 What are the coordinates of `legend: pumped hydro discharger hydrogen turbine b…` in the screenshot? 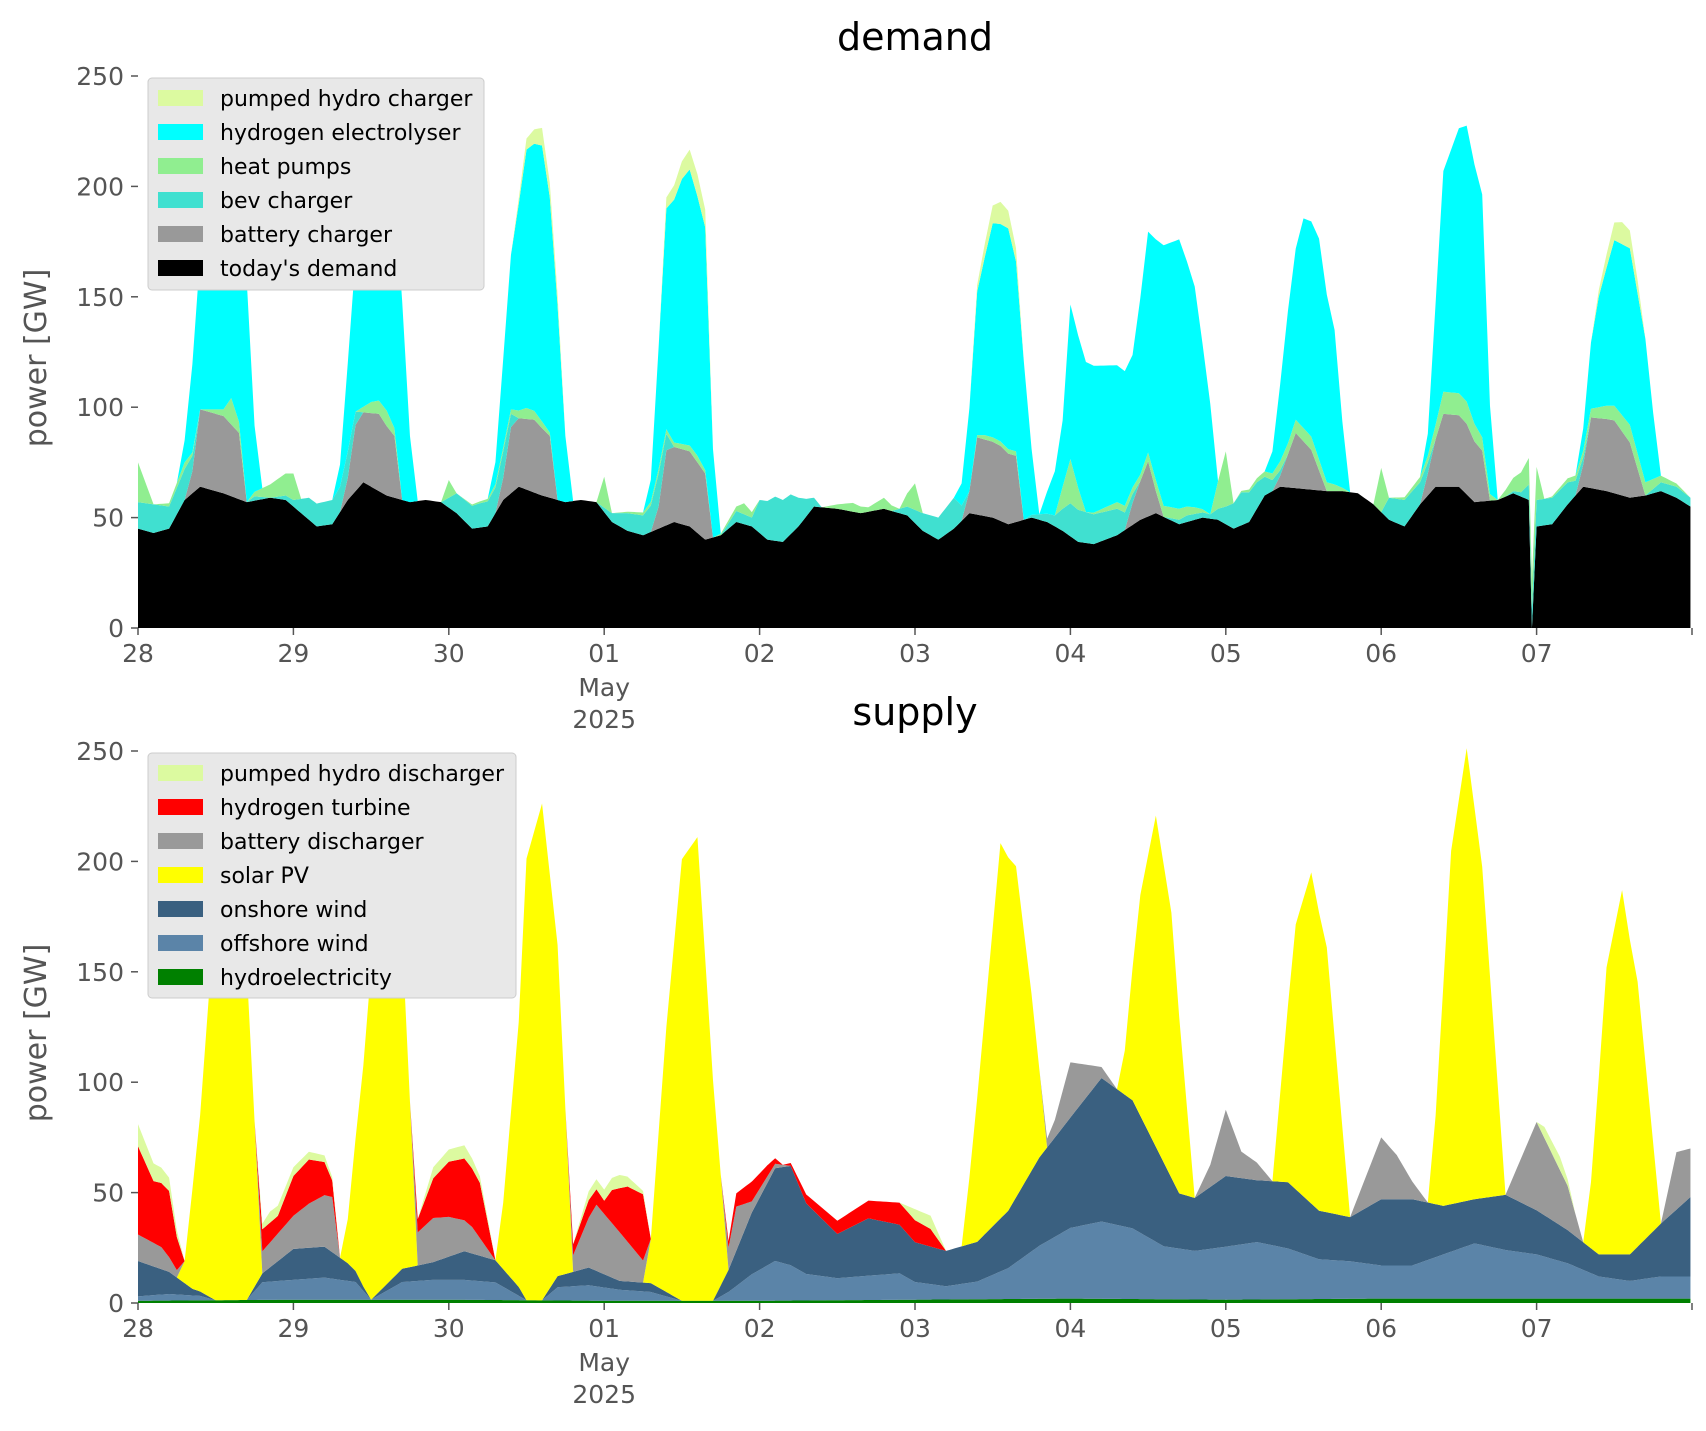 It's located at (332, 875).